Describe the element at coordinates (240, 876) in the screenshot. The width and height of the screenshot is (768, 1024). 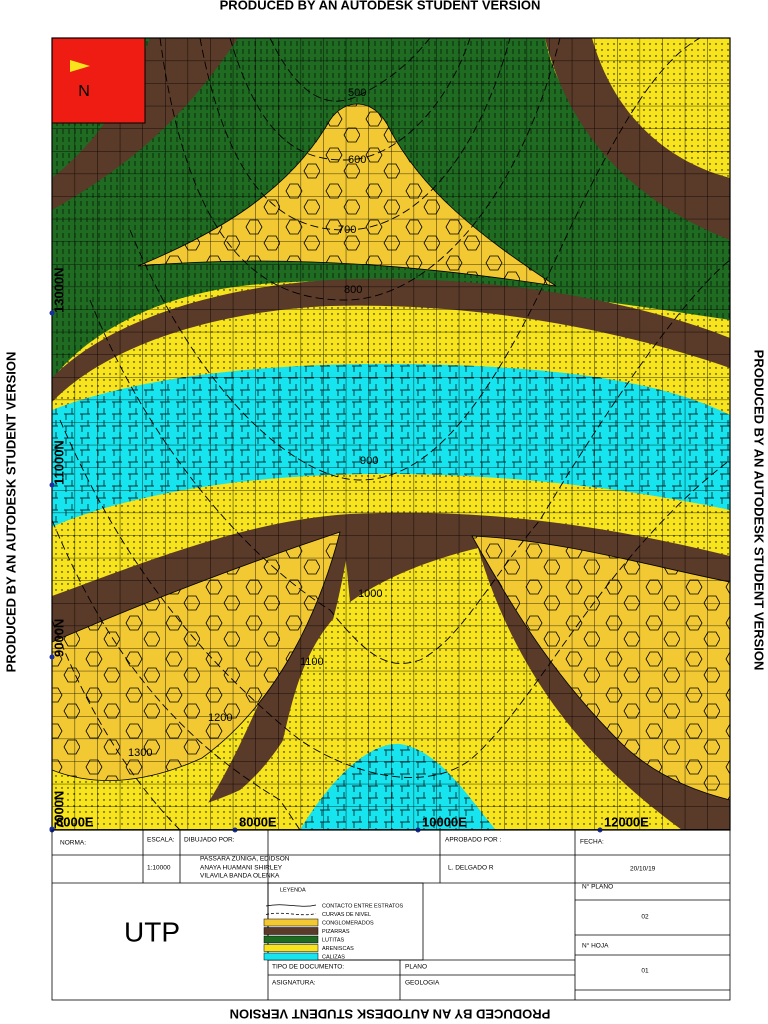
I see `value: VILAVILA BANDA OLENKA` at that location.